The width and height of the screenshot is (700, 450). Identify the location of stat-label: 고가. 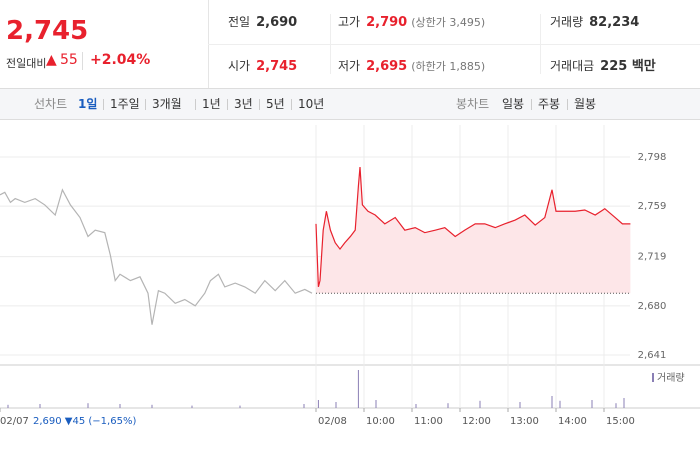
(349, 22).